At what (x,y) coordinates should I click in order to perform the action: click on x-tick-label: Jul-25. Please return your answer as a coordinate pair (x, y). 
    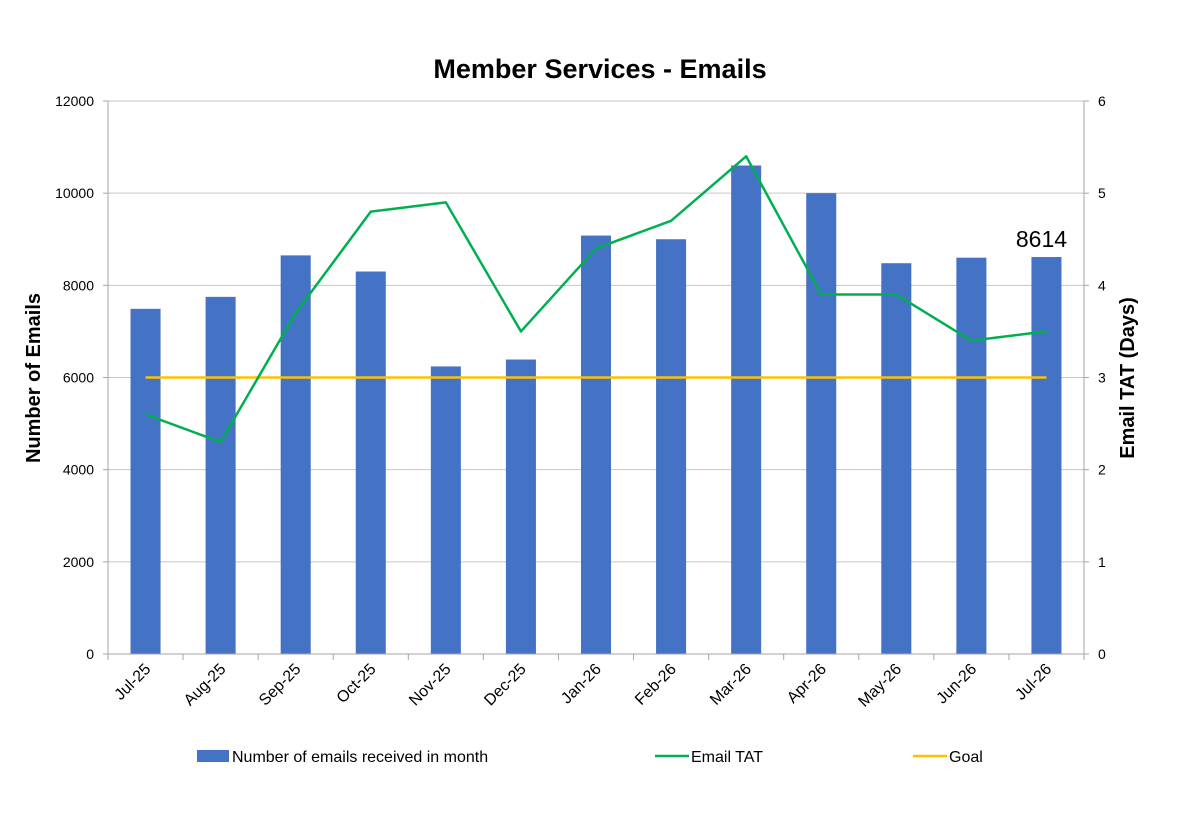
    Looking at the image, I should click on (133, 682).